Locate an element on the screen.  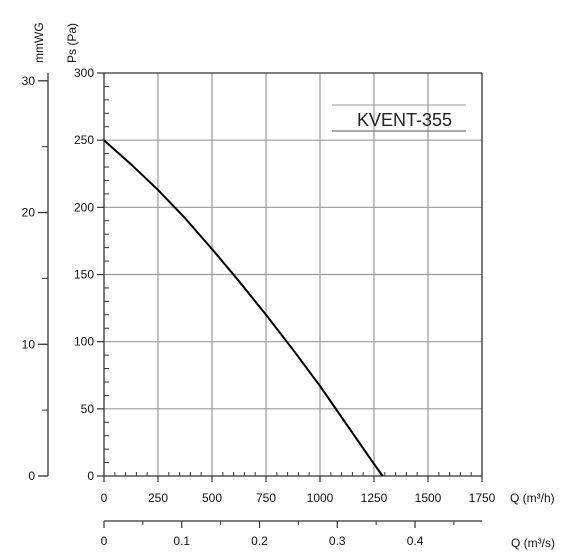
x-tick-label: 500 is located at coordinates (212, 498).